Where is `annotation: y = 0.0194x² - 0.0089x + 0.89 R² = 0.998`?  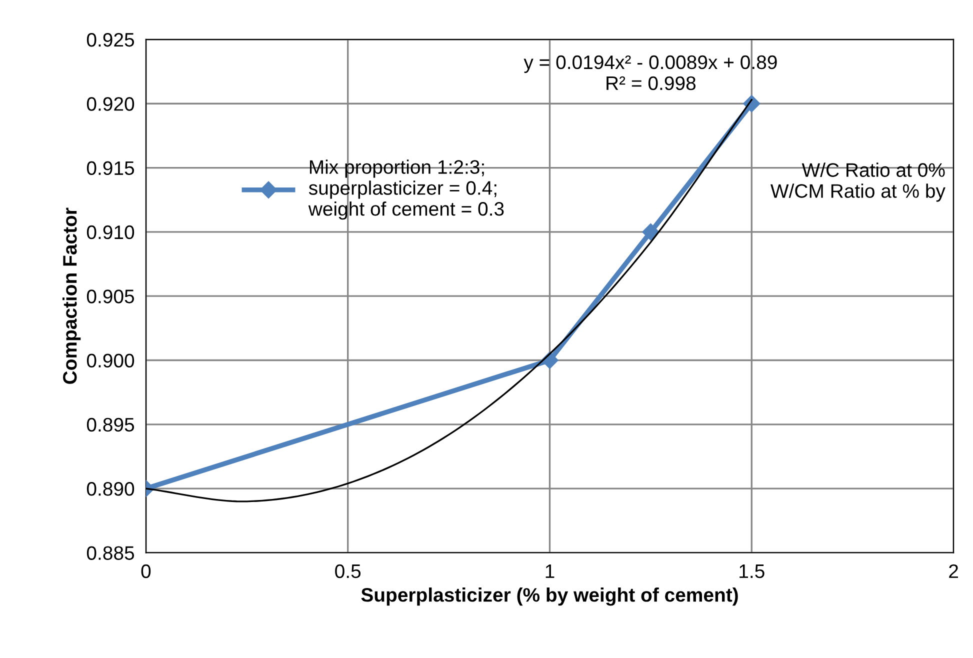
annotation: y = 0.0194x² - 0.0089x + 0.89 R² = 0.998 is located at coordinates (650, 72).